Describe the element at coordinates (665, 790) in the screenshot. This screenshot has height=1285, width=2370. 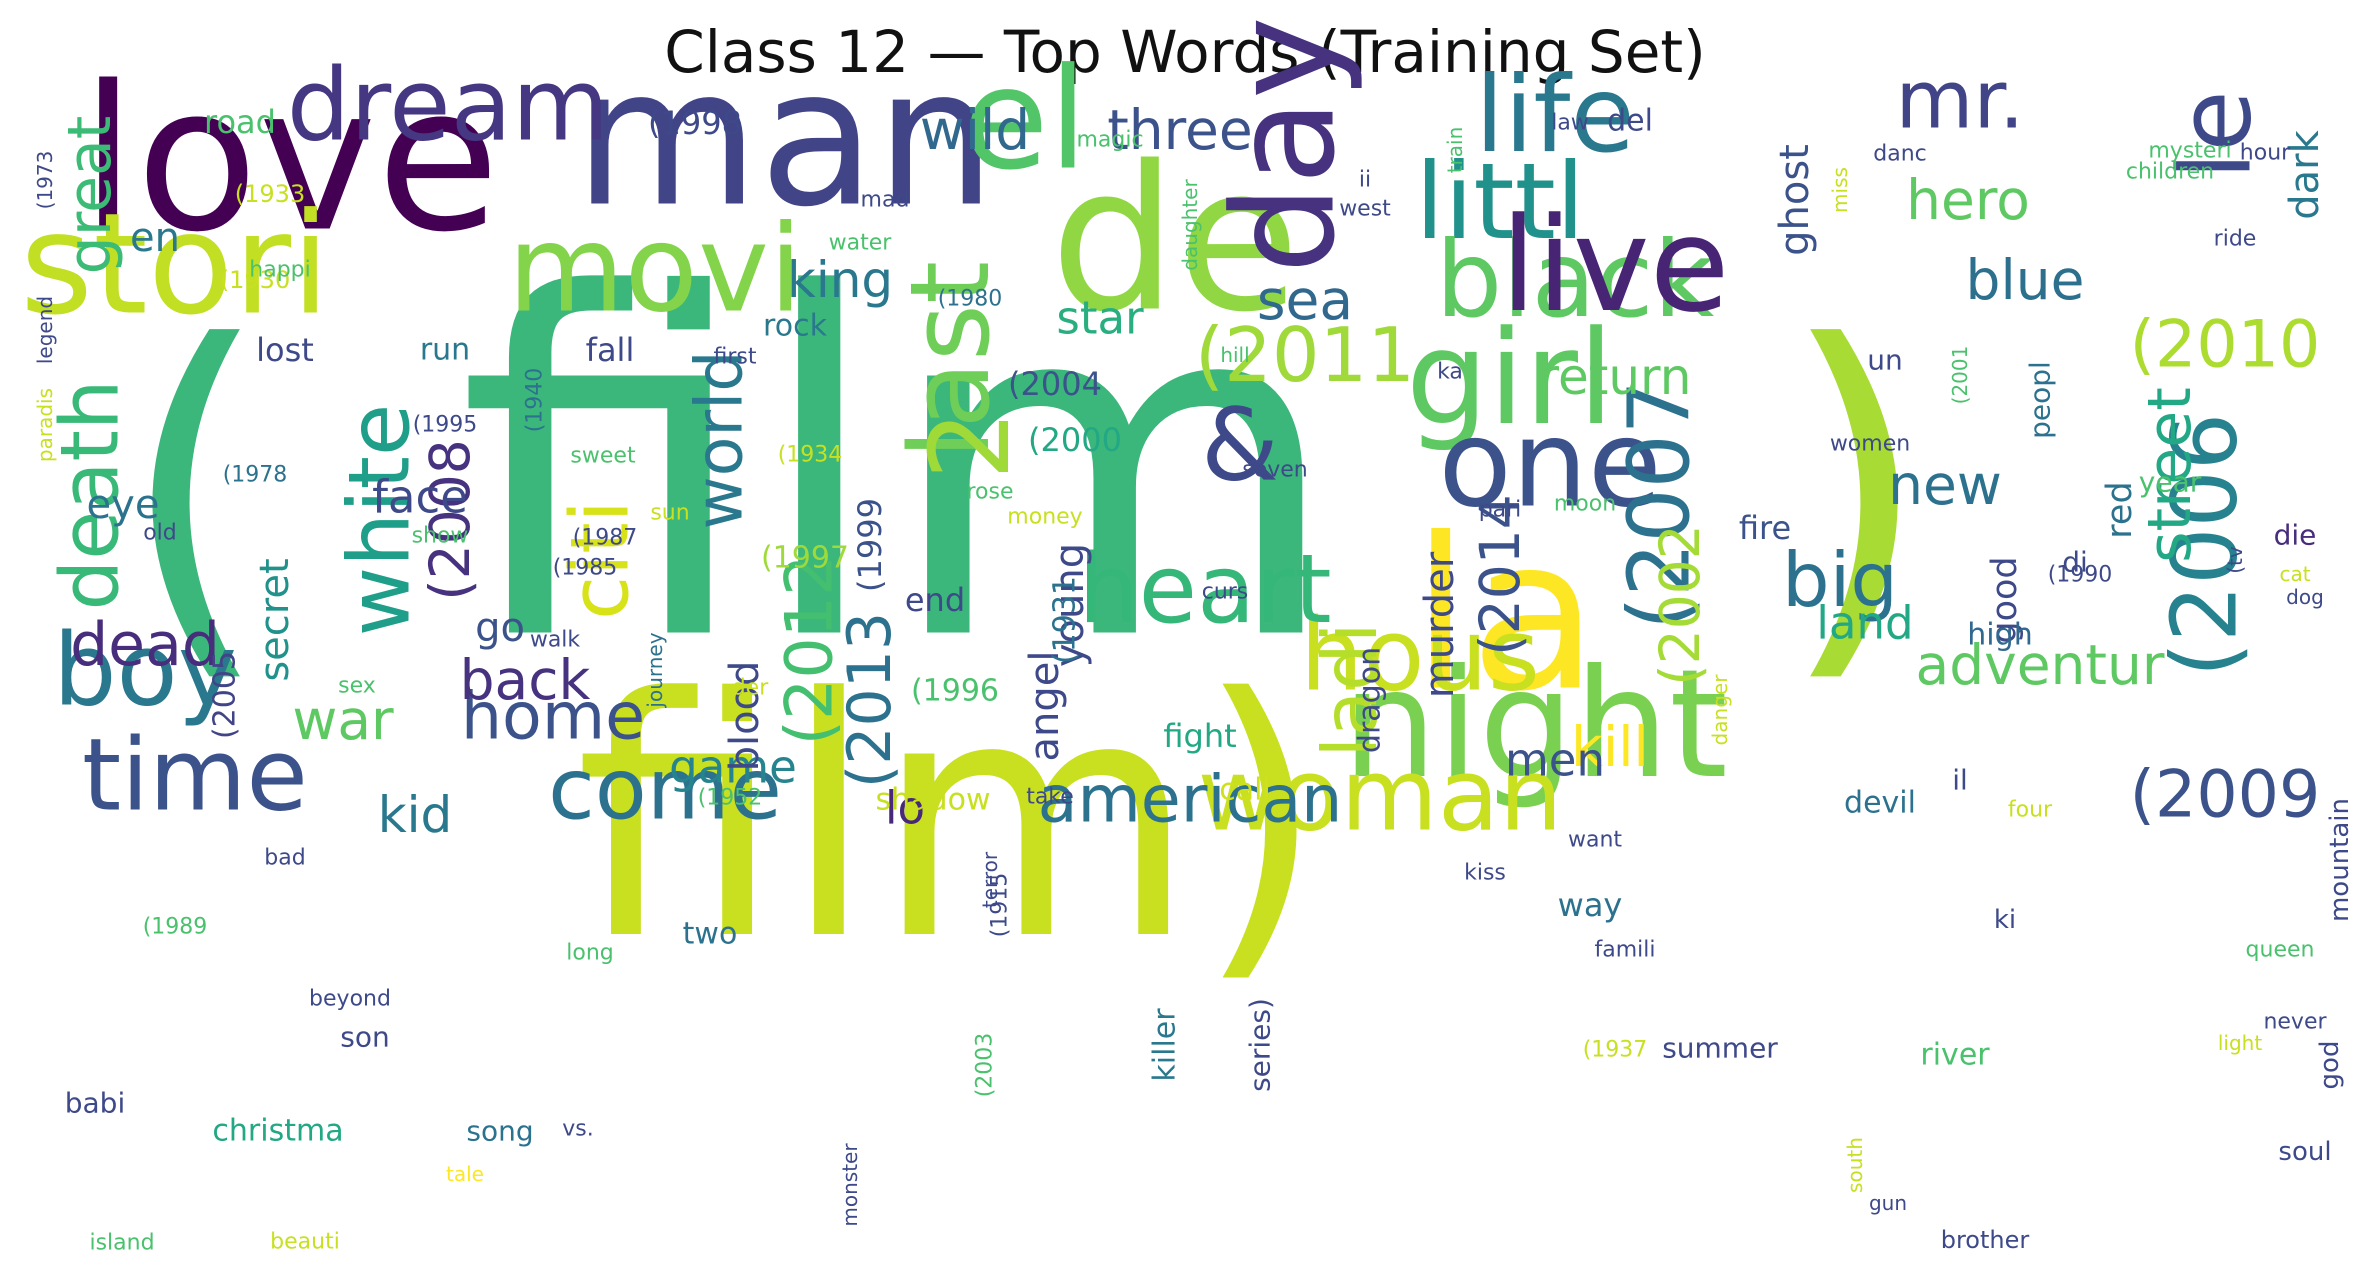
I see `word-come-36: come` at that location.